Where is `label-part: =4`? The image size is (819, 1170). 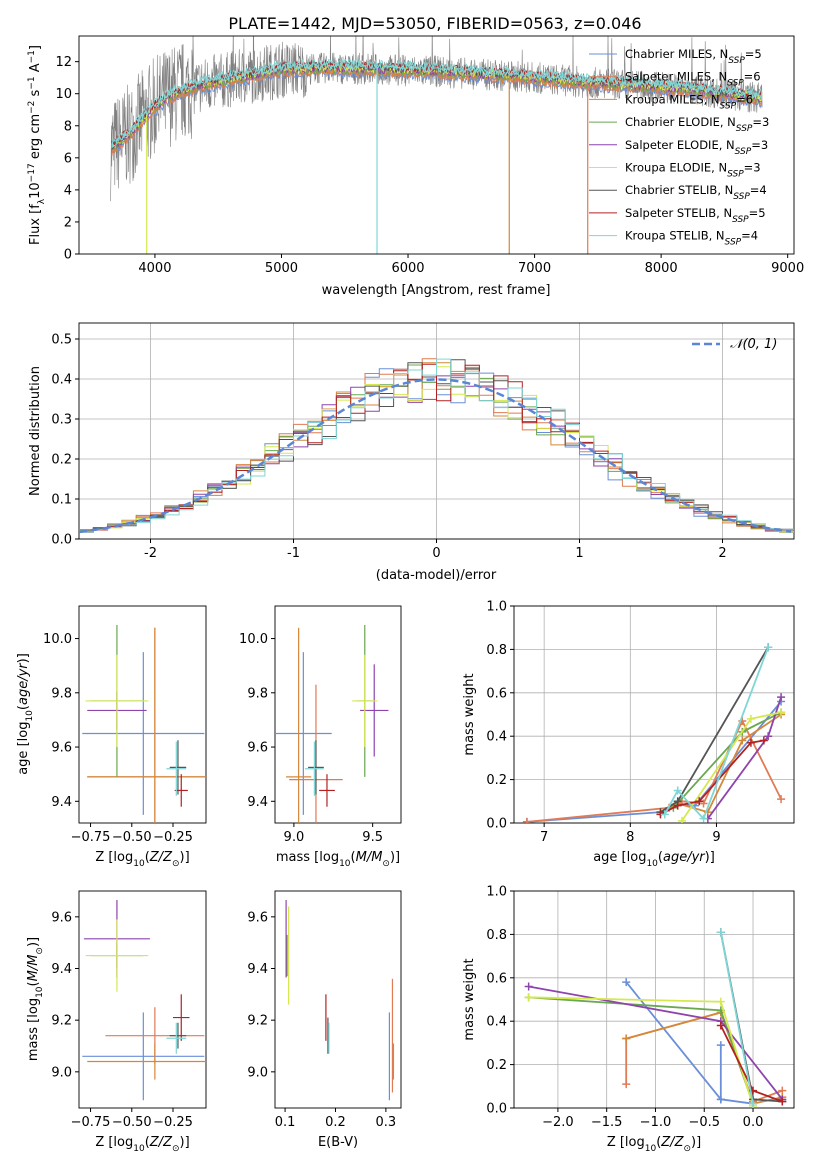
label-part: =4 is located at coordinates (749, 236).